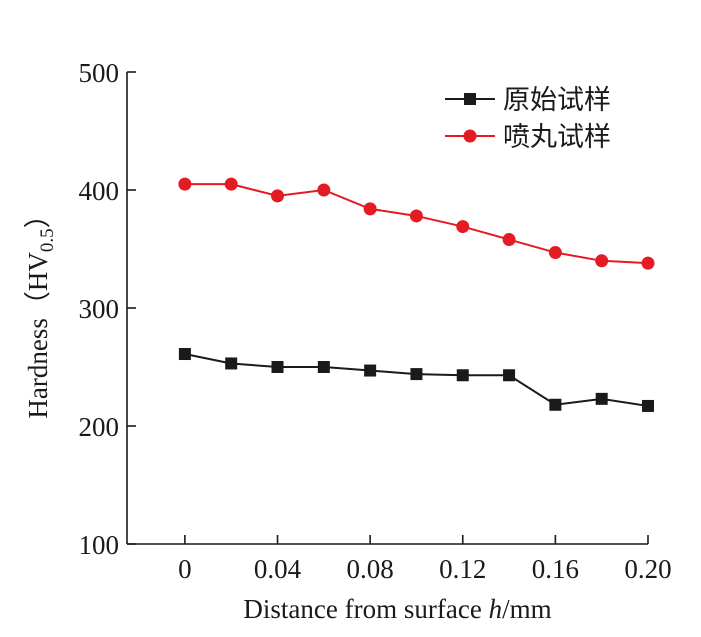 This screenshot has height=637, width=701. Describe the element at coordinates (370, 569) in the screenshot. I see `x-tick-label: 0.08` at that location.